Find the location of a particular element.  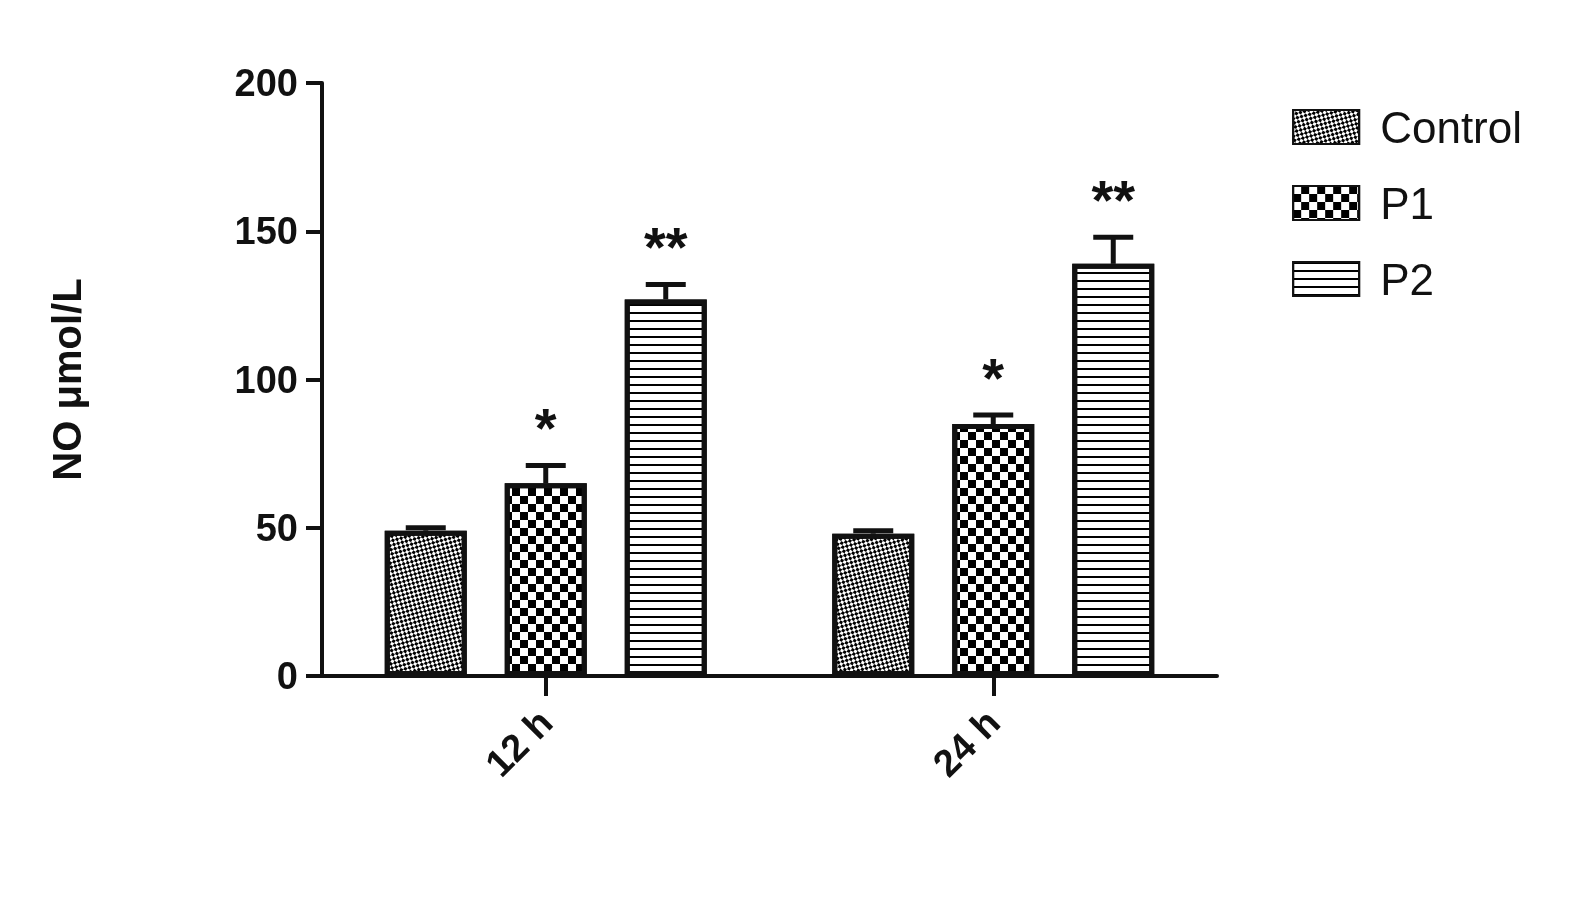

legend-label: P1 is located at coordinates (1407, 203).